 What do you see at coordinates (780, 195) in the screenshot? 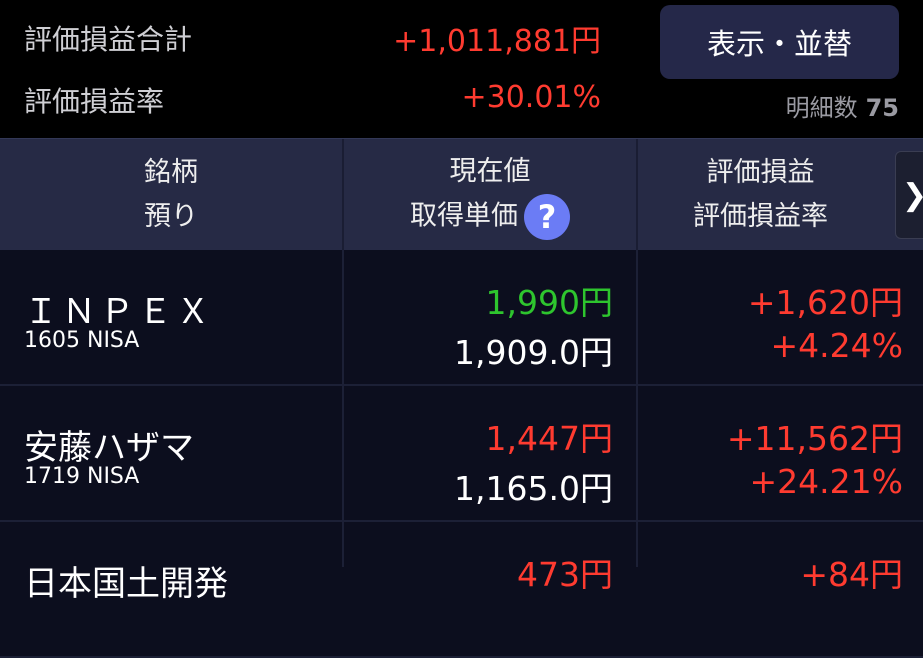
I see `header-col-pl: 評価損益 評価損益率` at bounding box center [780, 195].